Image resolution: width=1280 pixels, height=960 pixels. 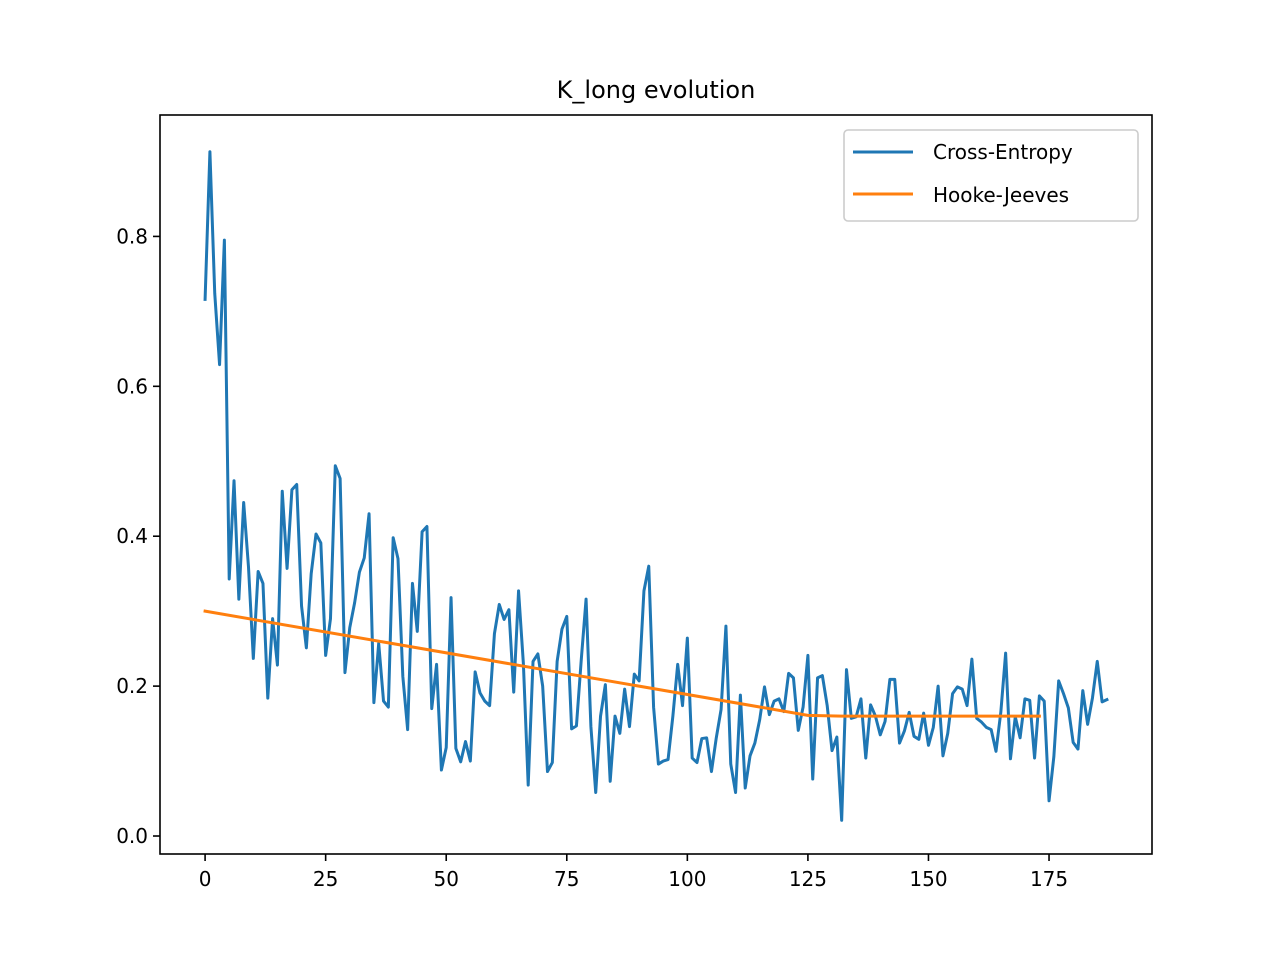 I want to click on x-tick-label: 100, so click(x=687, y=879).